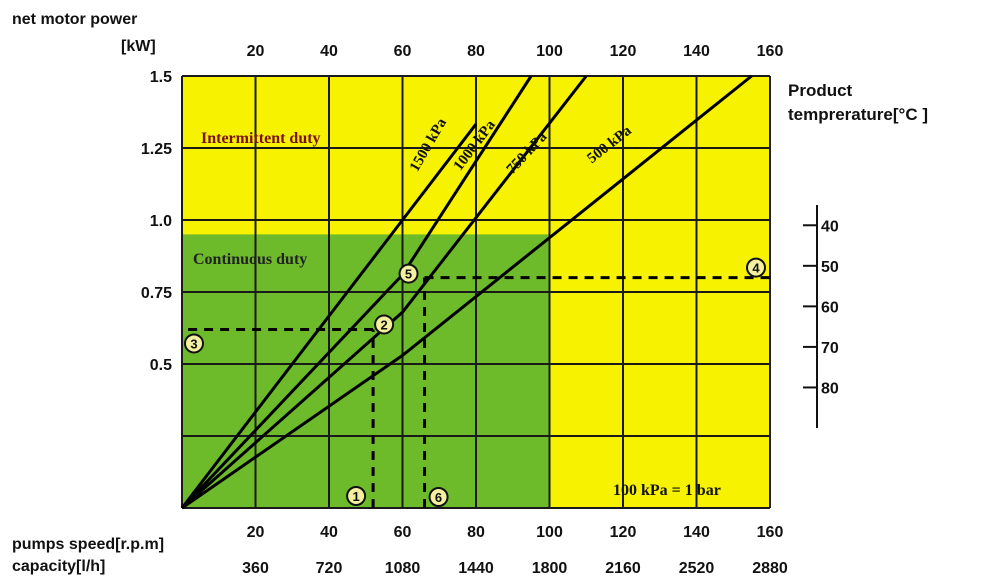 Image resolution: width=982 pixels, height=578 pixels. Describe the element at coordinates (250, 259) in the screenshot. I see `zone-label-continuous: Continuous duty` at that location.